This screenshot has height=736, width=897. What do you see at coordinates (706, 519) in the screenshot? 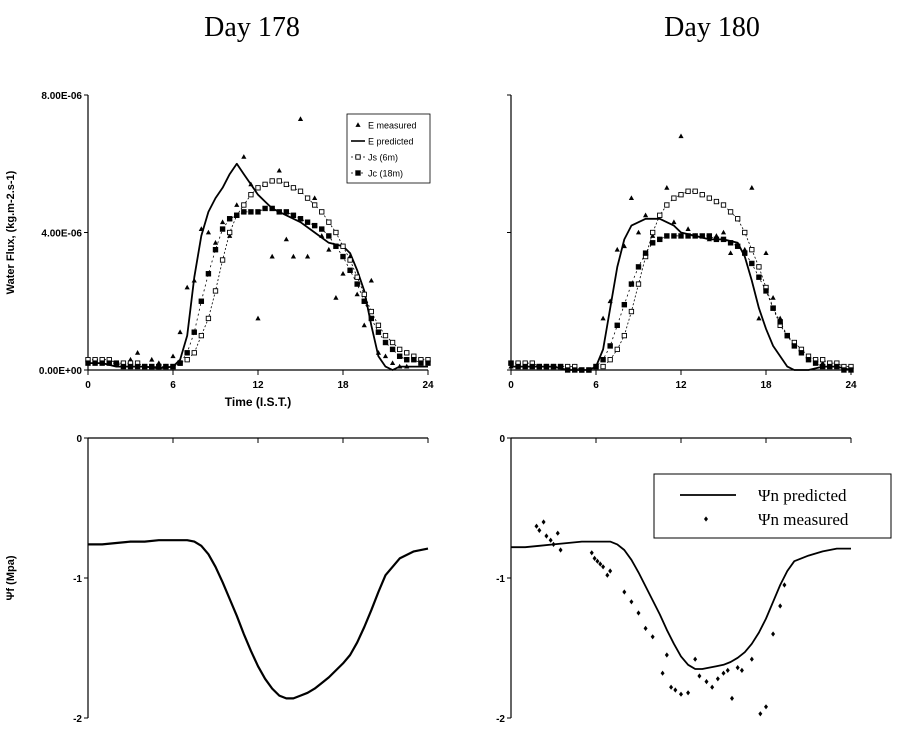
I see `legend-marker` at bounding box center [706, 519].